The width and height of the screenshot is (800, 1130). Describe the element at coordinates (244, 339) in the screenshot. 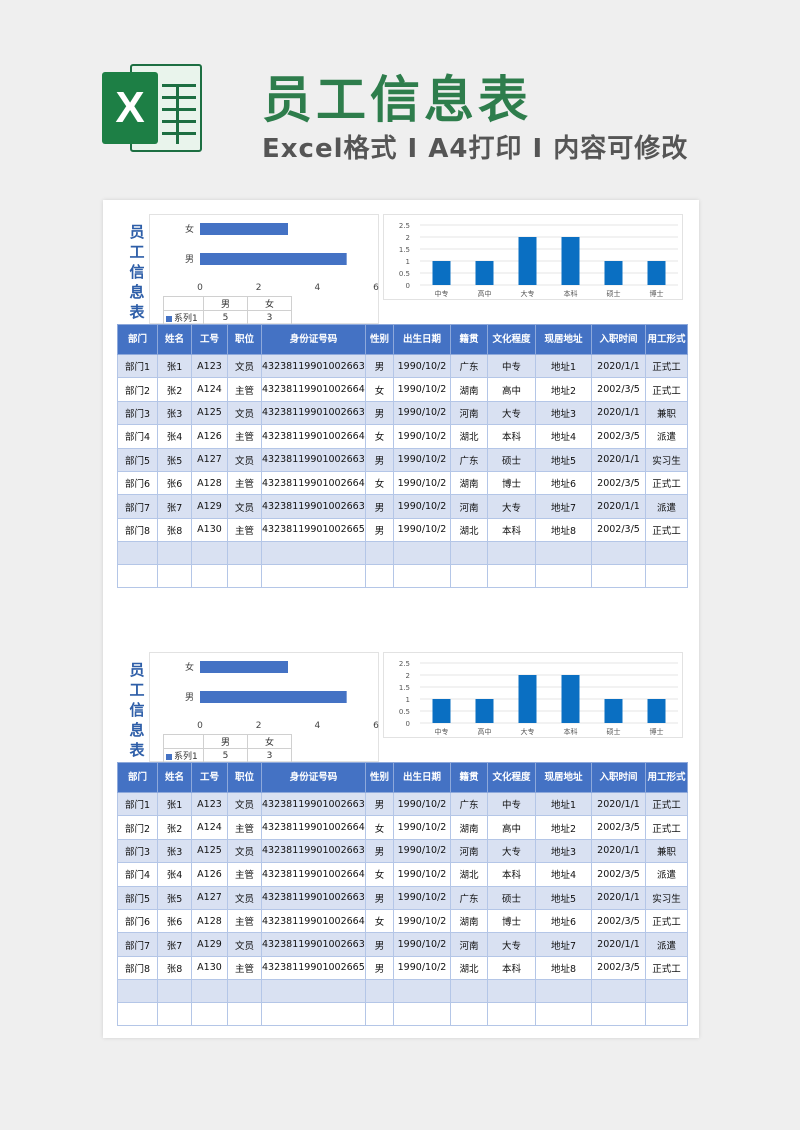

I see `column-header: 职位` at that location.